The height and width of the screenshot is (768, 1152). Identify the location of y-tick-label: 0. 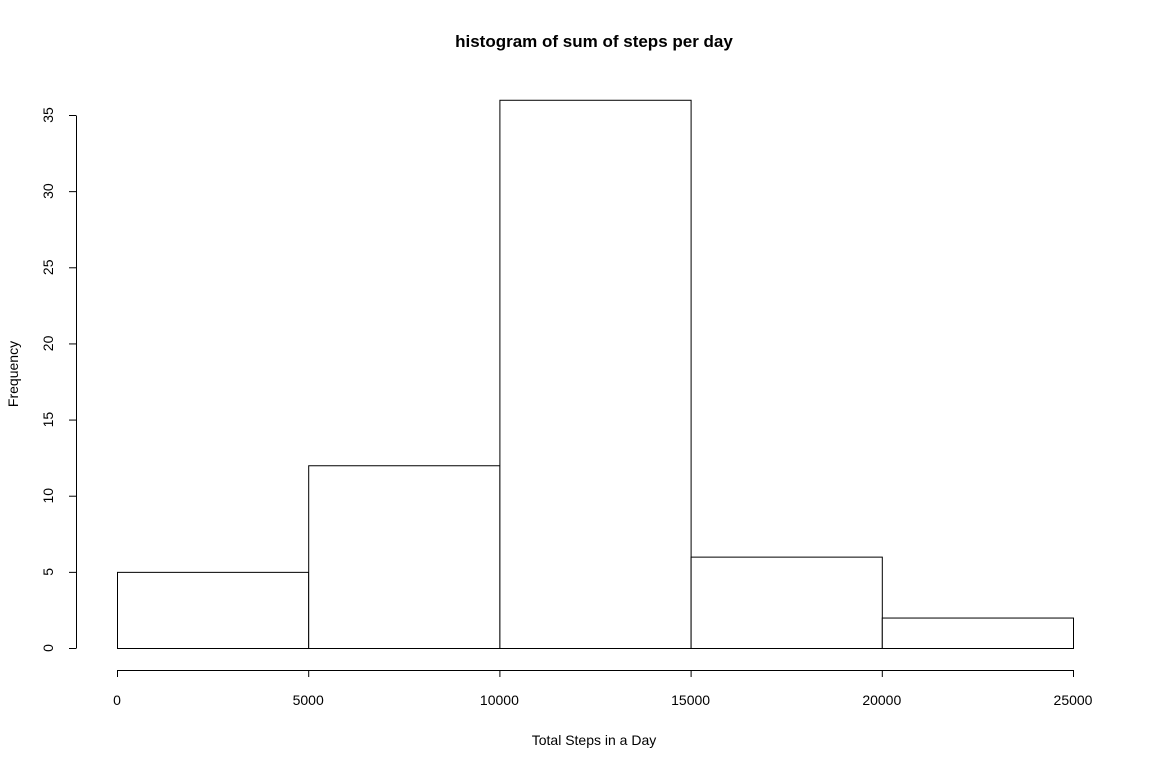
(48, 648).